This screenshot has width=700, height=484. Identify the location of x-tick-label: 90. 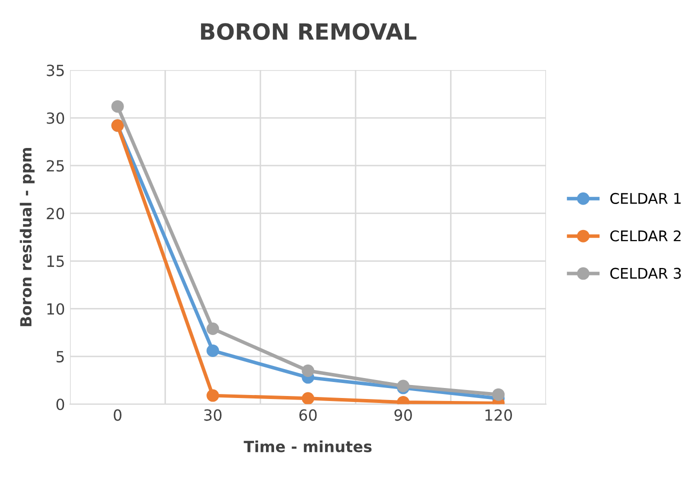
(403, 415).